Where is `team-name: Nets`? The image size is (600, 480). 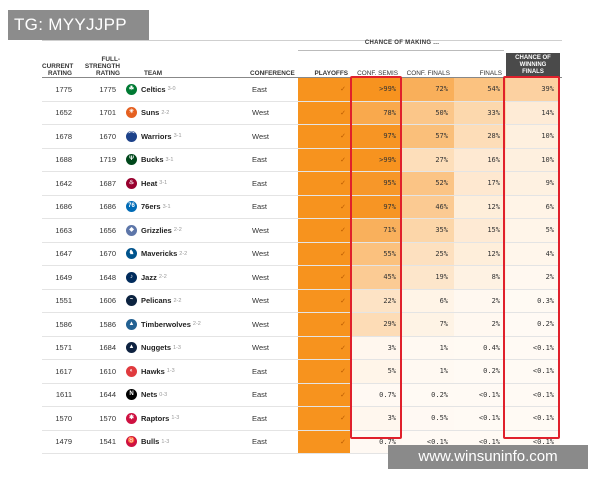
team-name: Nets is located at coordinates (149, 395).